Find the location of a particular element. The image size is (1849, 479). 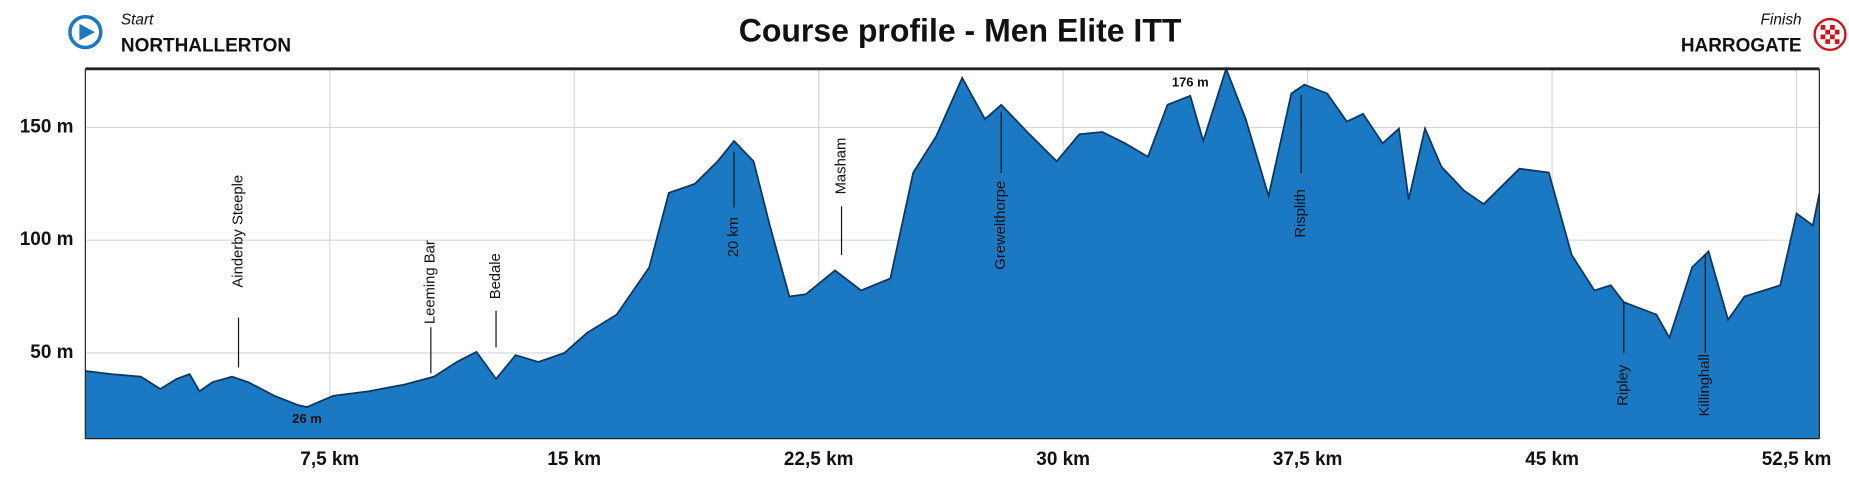

annotation-label: Masham is located at coordinates (841, 166).